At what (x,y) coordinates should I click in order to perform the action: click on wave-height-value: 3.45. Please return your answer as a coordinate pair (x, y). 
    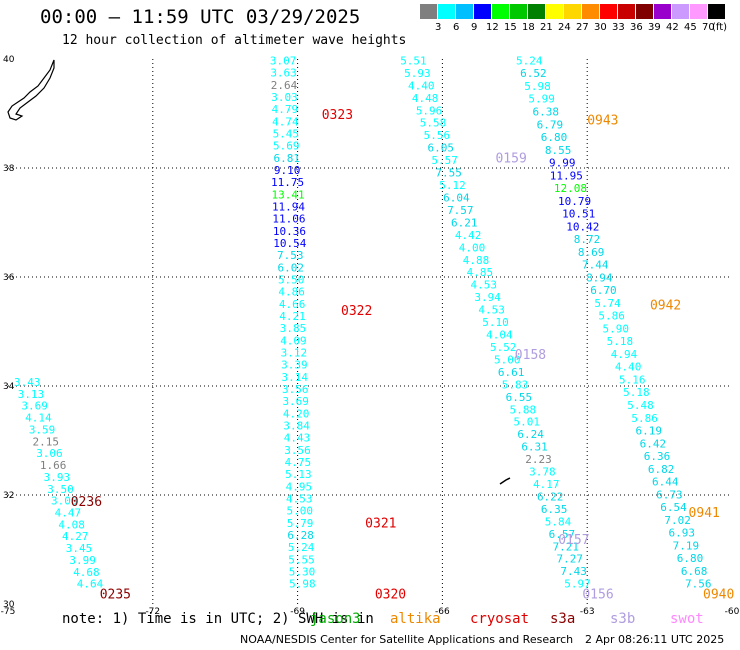
    Looking at the image, I should click on (79, 548).